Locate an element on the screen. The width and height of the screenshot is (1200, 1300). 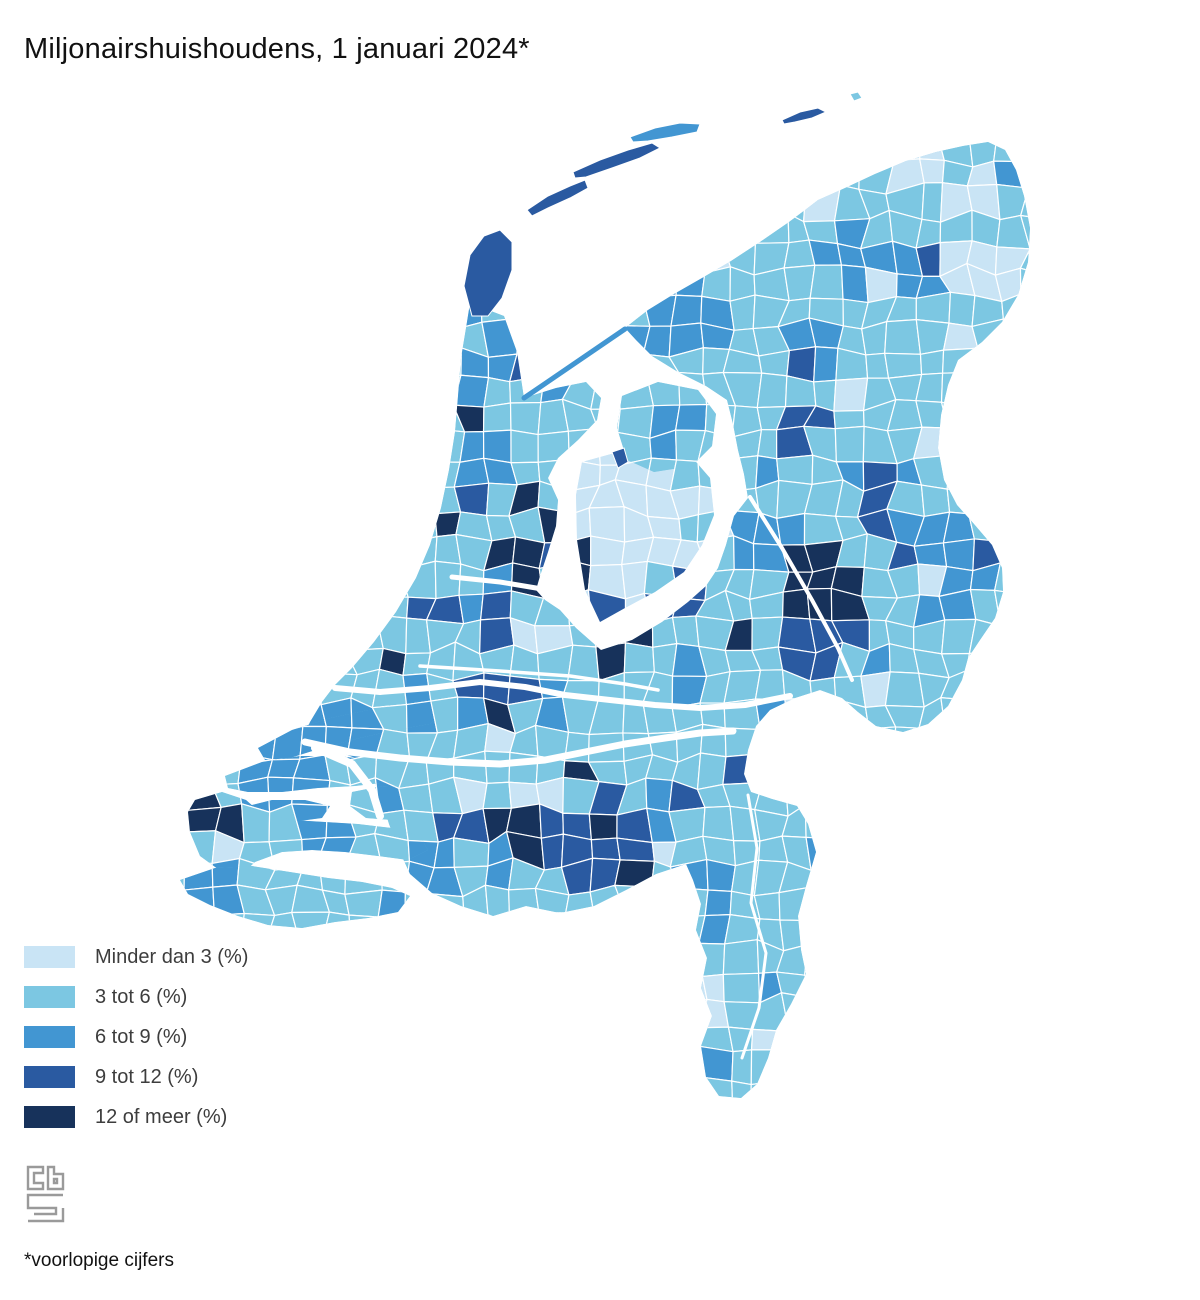
legend-label: 9 tot 12 (%) is located at coordinates (147, 1076).